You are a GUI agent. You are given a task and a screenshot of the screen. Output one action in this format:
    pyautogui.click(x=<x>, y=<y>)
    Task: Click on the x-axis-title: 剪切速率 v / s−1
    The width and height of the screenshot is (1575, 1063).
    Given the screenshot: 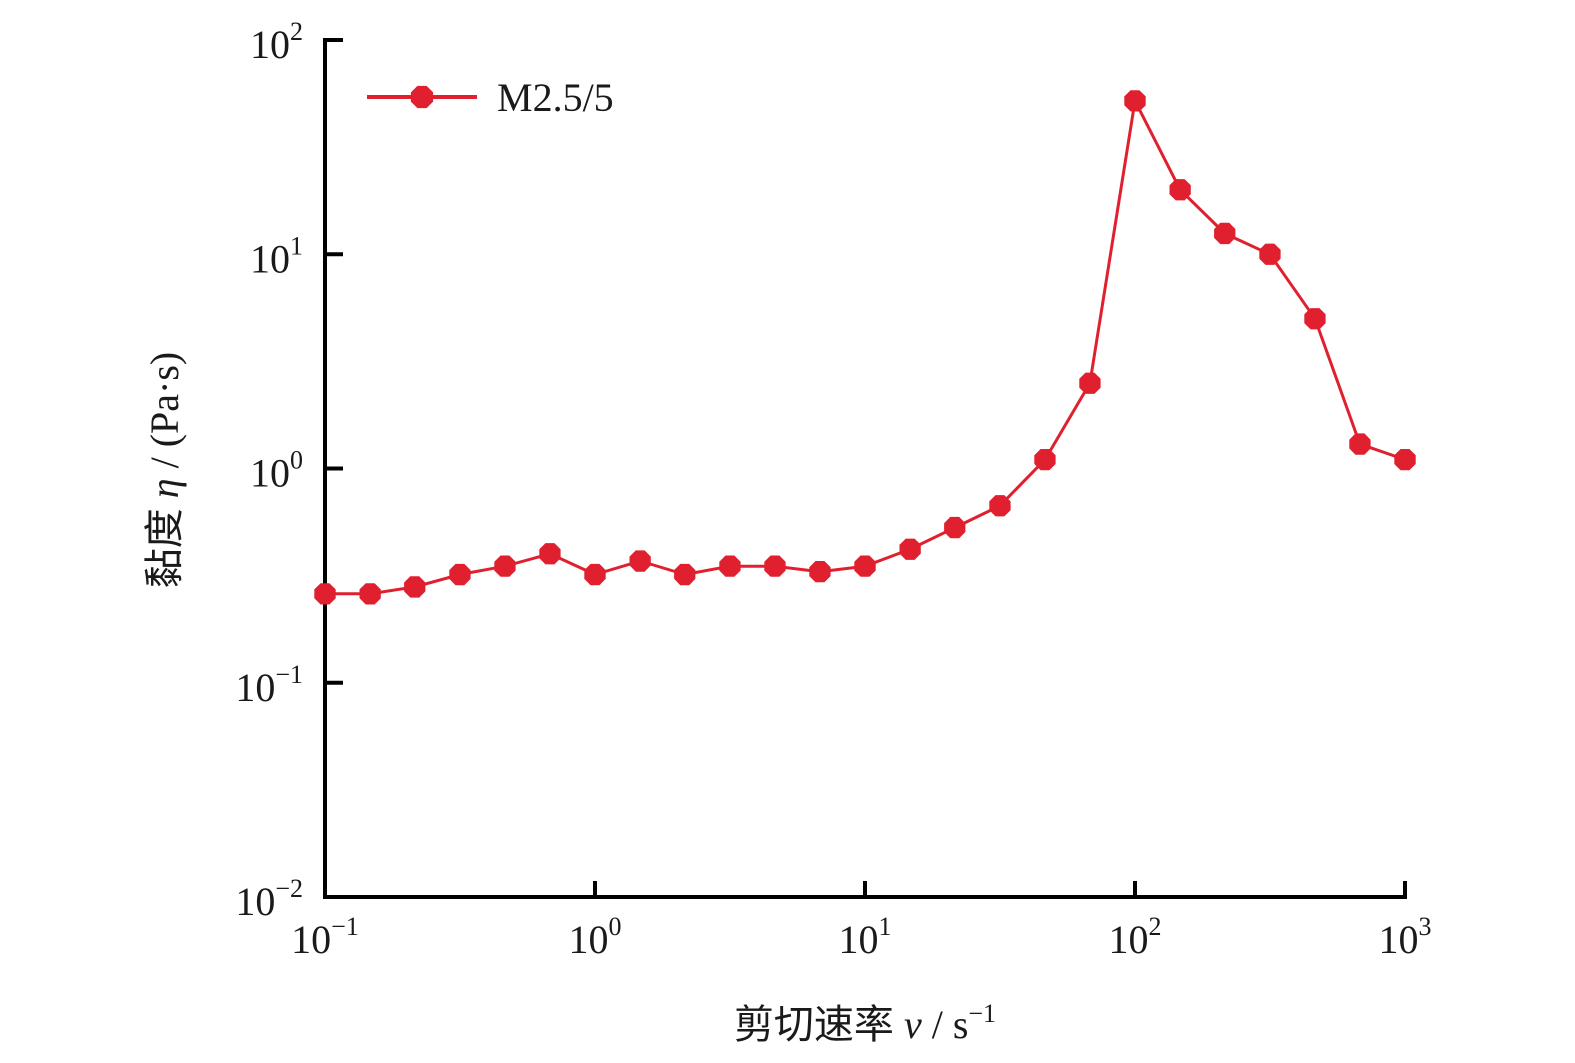 What is the action you would take?
    pyautogui.click(x=865, y=1023)
    